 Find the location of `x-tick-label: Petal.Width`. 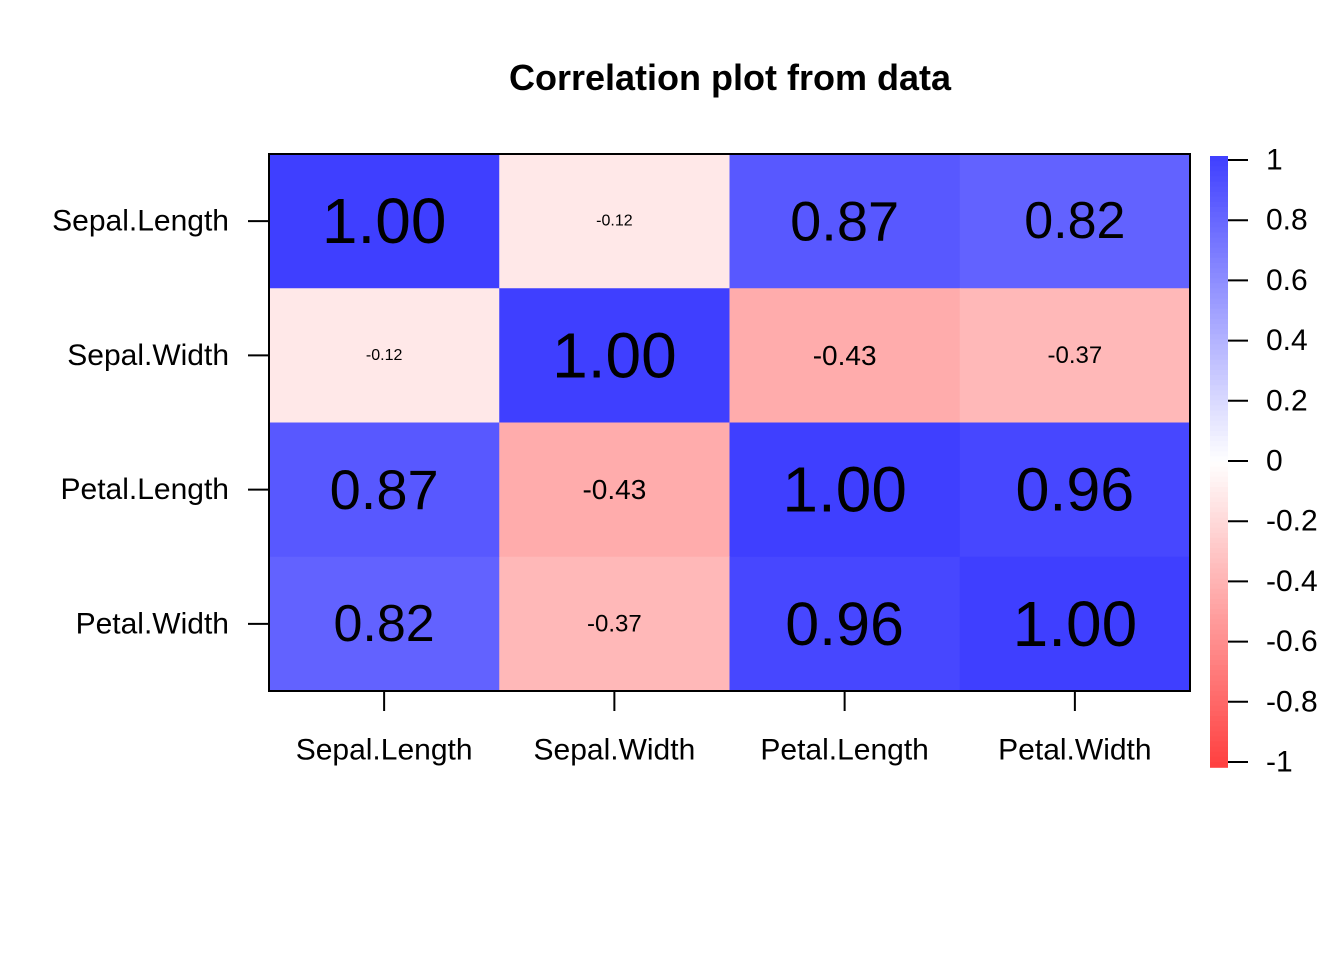

x-tick-label: Petal.Width is located at coordinates (1074, 750).